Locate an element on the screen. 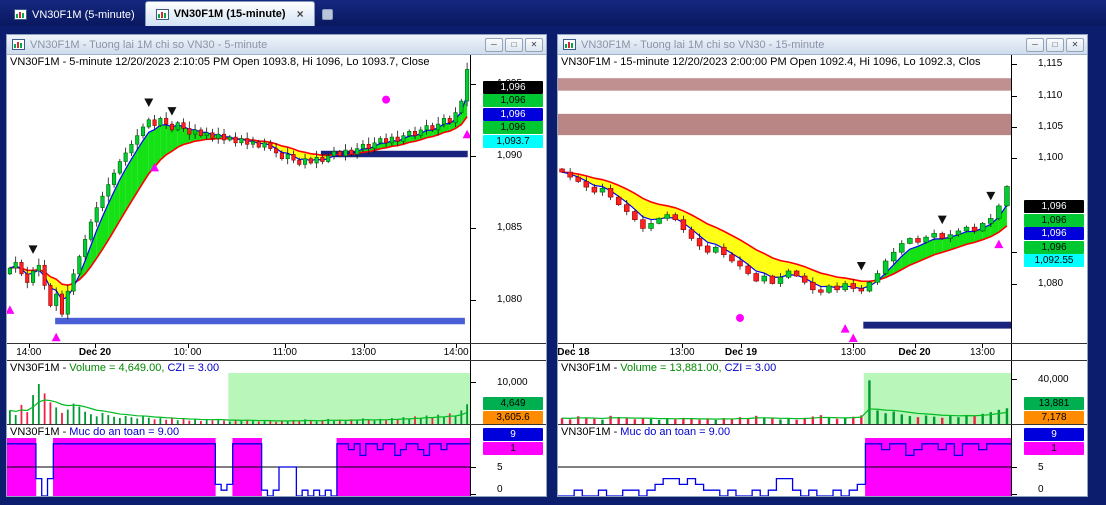  price-axis-label: 1,115 is located at coordinates (1050, 64).